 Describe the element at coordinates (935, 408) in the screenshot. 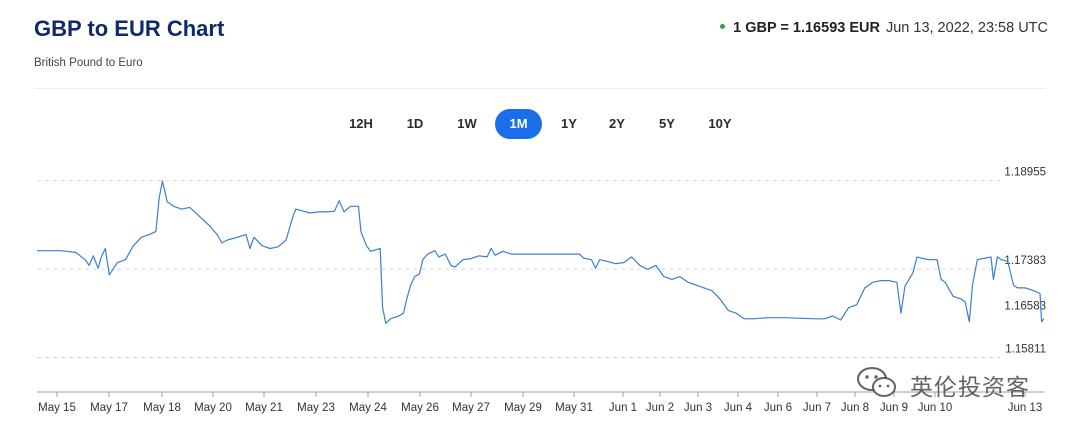

I see `x-tick-label: Jun 10` at that location.